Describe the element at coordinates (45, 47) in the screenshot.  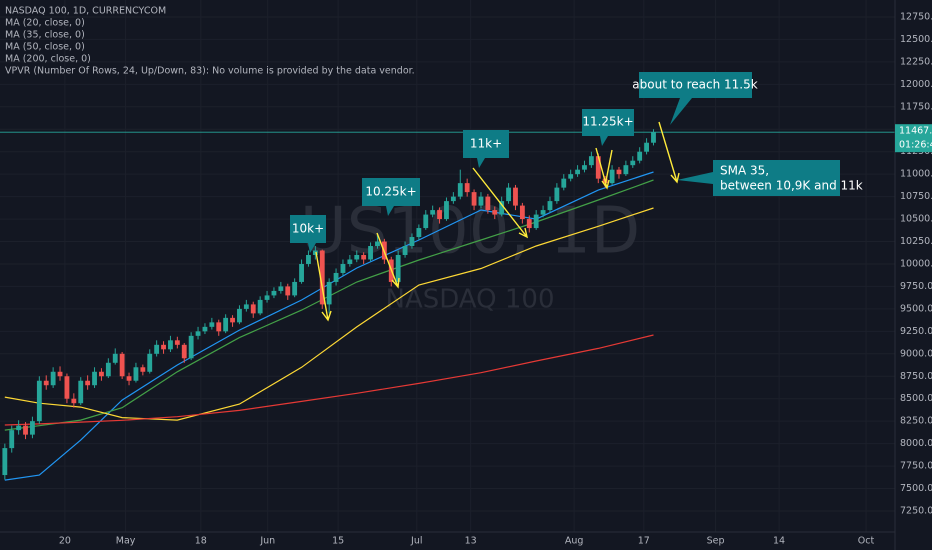
I see `legend-entry: MA (50, close, 0)` at that location.